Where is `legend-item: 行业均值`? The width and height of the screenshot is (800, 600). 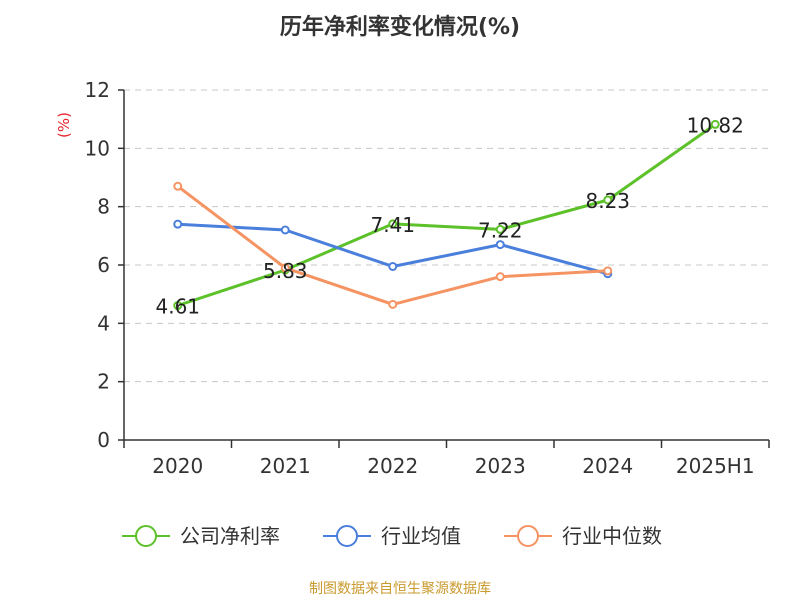 legend-item: 行业均值 is located at coordinates (392, 536).